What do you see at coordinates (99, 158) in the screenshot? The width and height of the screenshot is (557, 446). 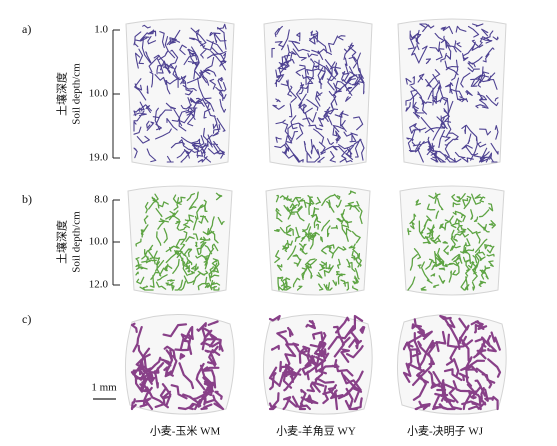 I see `tick-label: 19.0` at bounding box center [99, 158].